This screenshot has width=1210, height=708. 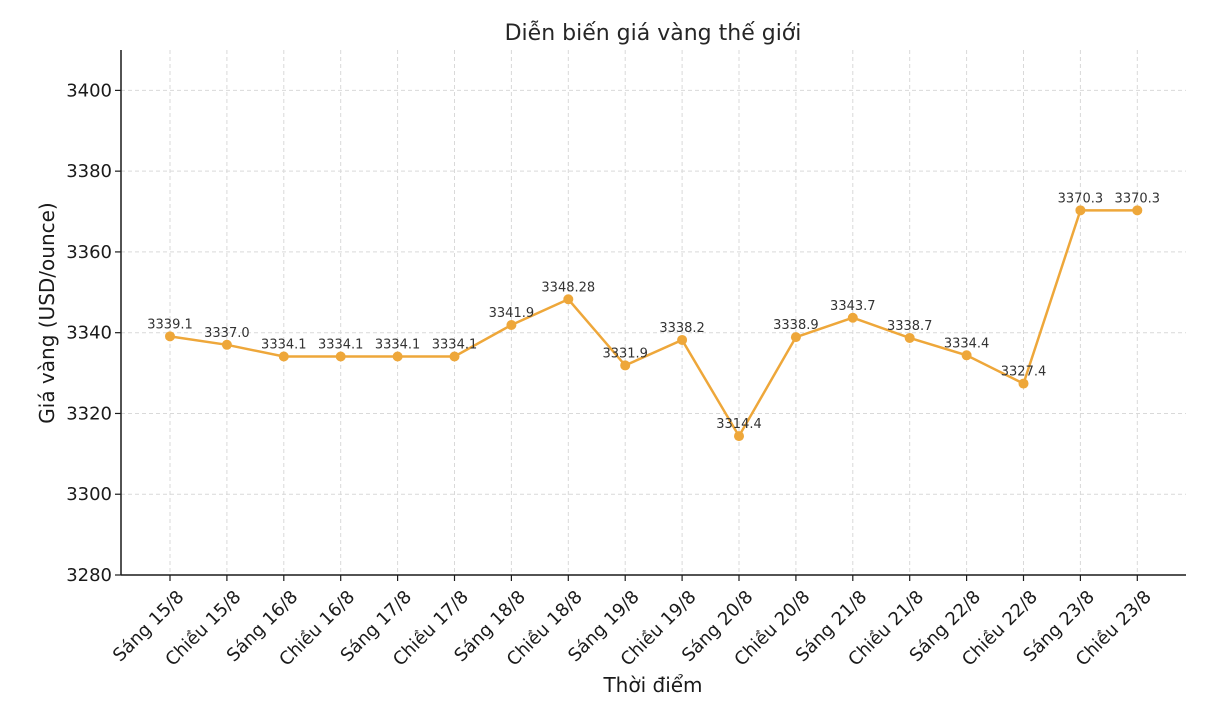 What do you see at coordinates (682, 328) in the screenshot?
I see `data-label: 3338.2` at bounding box center [682, 328].